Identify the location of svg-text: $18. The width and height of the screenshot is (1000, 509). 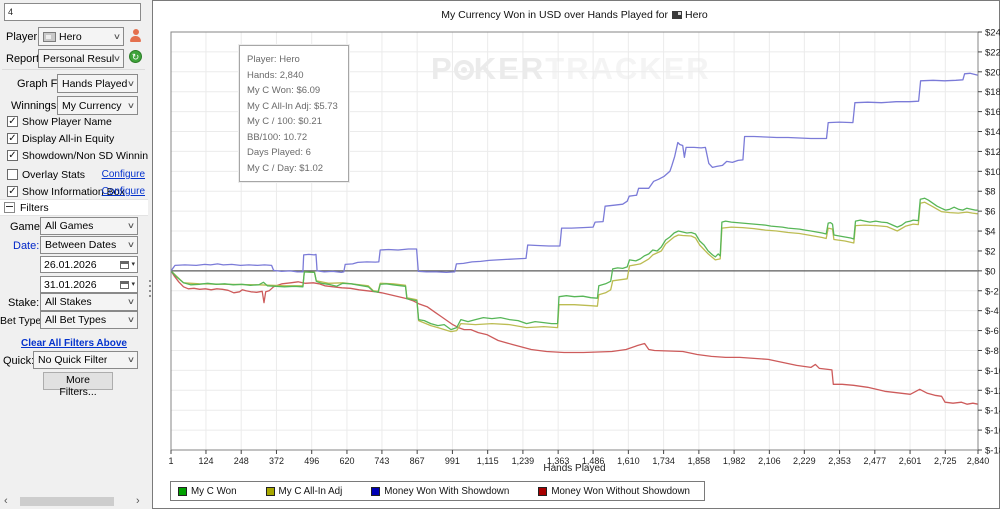
(992, 92).